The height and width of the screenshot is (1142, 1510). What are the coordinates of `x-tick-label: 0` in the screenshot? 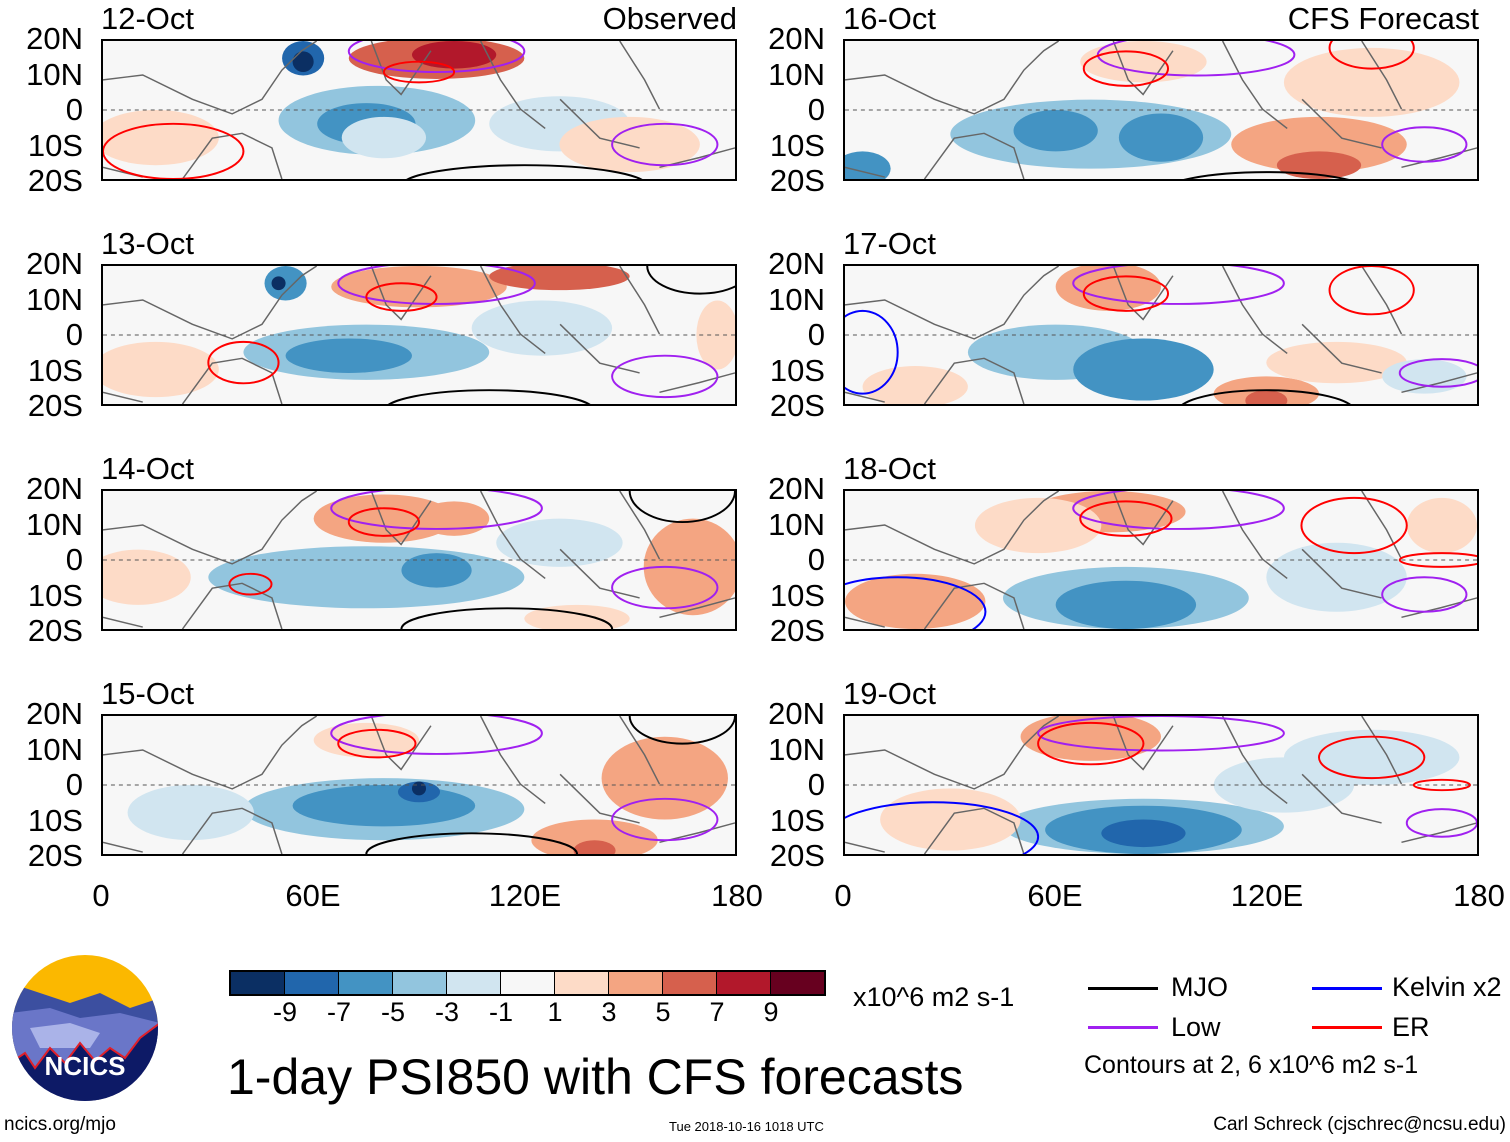 It's located at (843, 895).